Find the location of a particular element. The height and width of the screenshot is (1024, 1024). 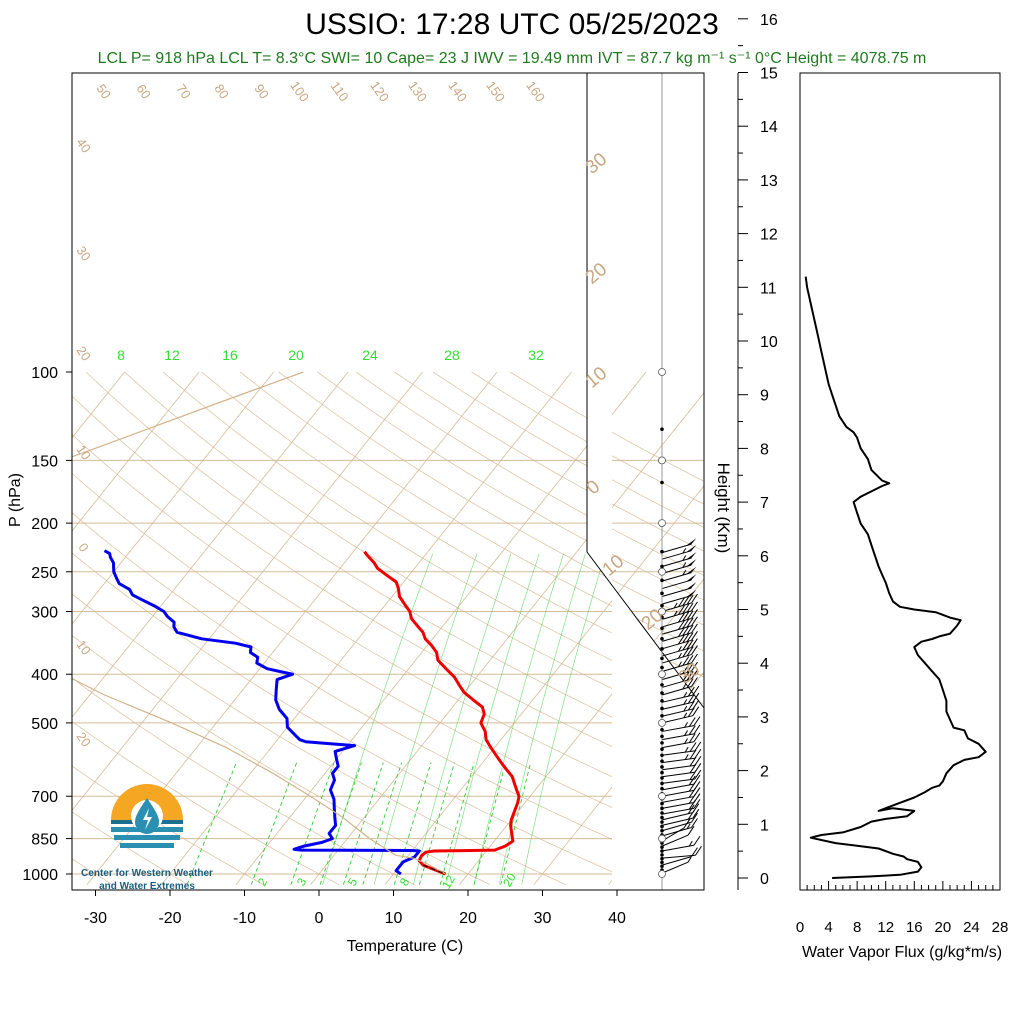

theta-label: 60 is located at coordinates (143, 91).